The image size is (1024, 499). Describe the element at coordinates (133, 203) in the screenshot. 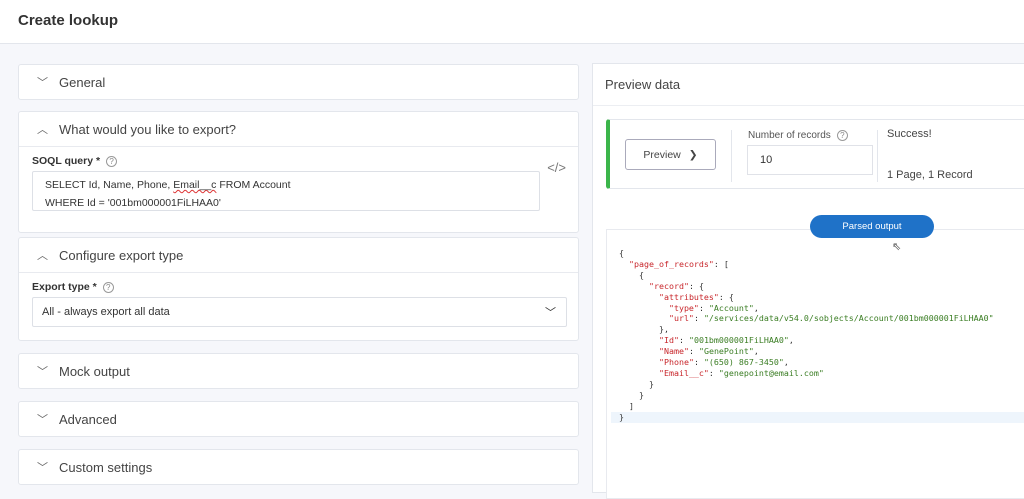

I see `soql-text: WHERE Id = '001bm000001FiLHAA0'` at that location.